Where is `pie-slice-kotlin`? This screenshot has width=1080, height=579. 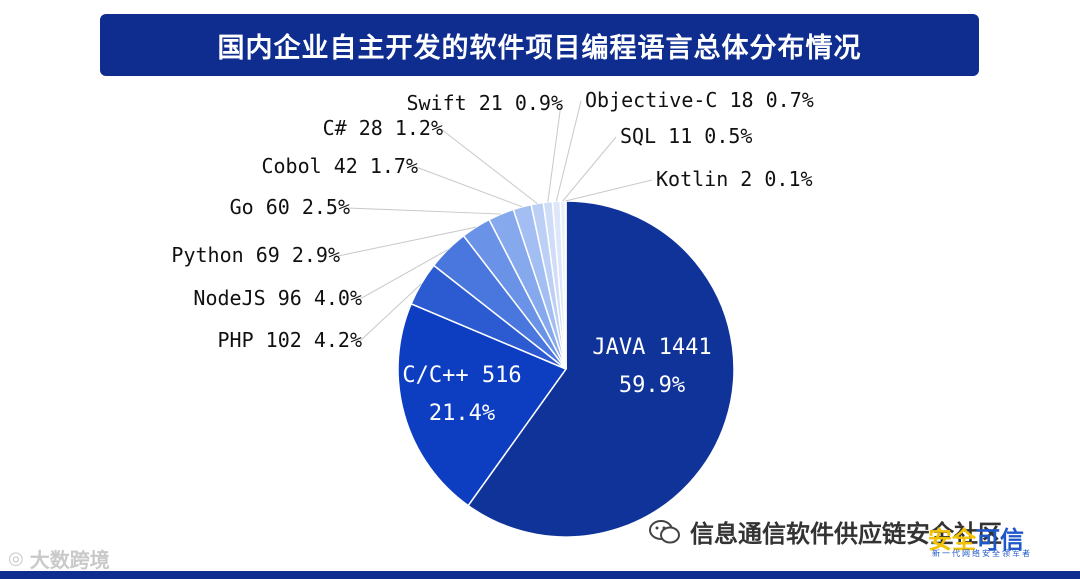 pie-slice-kotlin is located at coordinates (565, 285).